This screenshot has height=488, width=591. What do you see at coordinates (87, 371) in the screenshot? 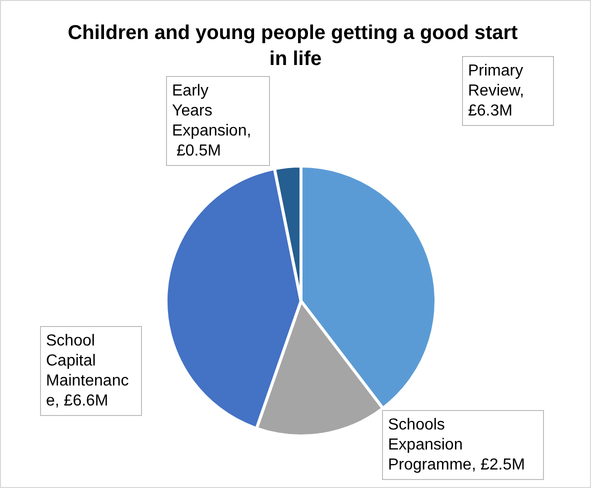
I see `slice-label: School Capital Maintenance, £6.6M` at bounding box center [87, 371].